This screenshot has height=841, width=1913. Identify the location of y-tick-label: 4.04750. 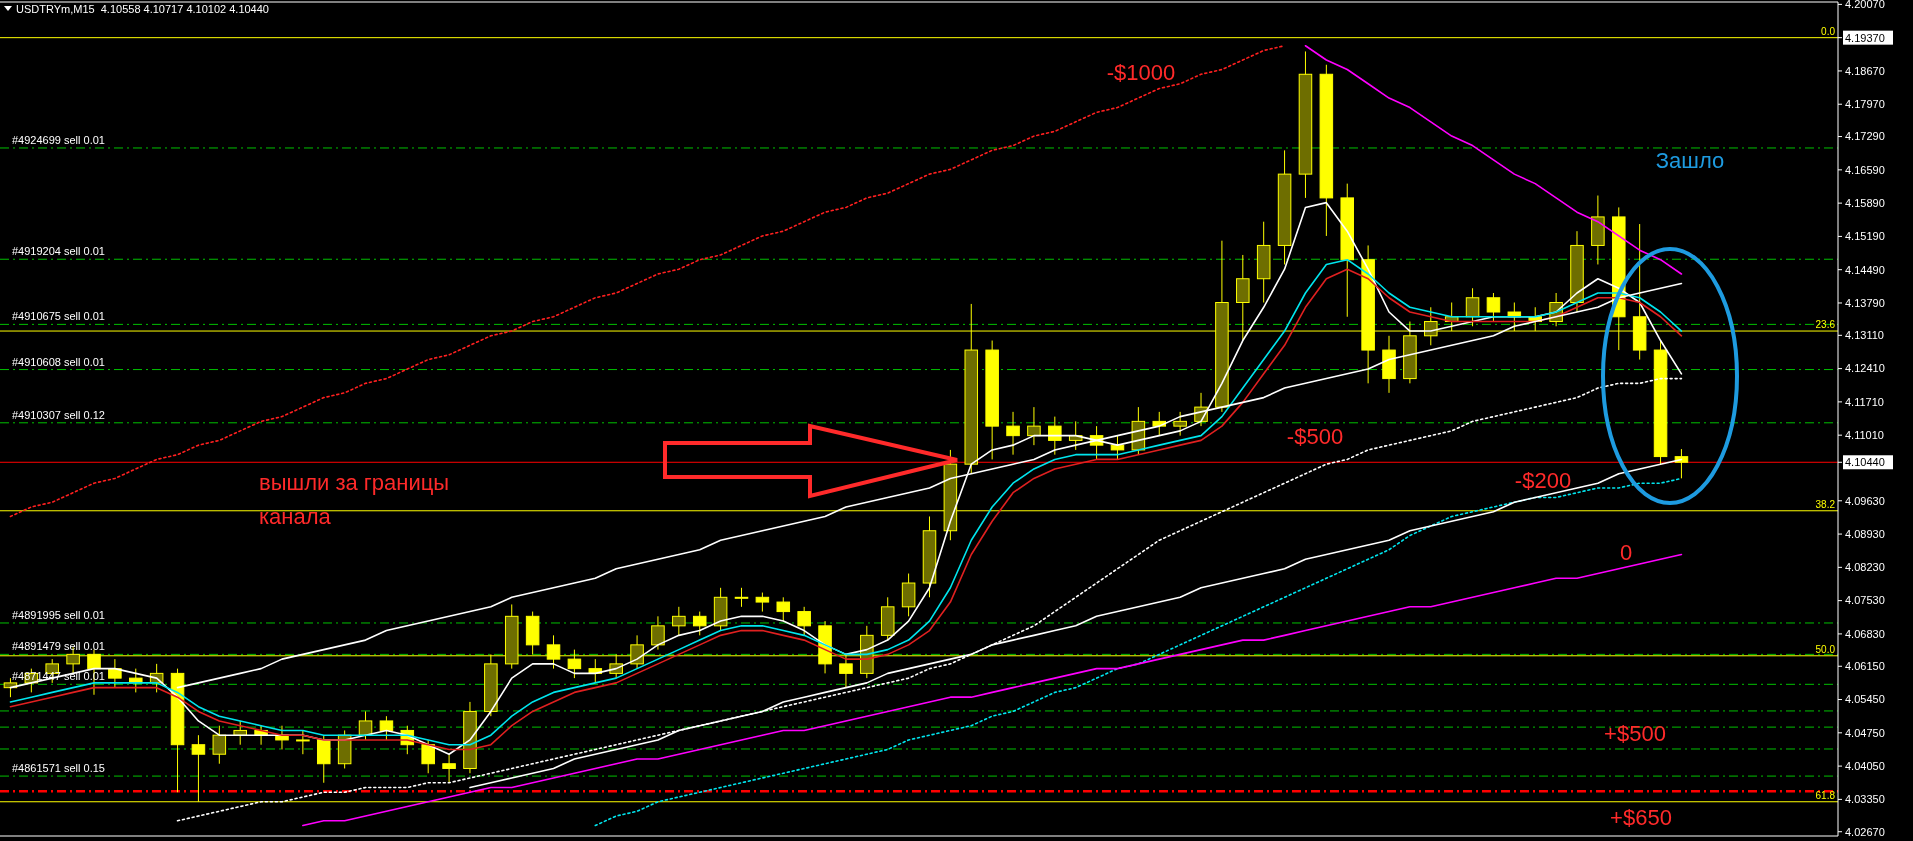
(1865, 732).